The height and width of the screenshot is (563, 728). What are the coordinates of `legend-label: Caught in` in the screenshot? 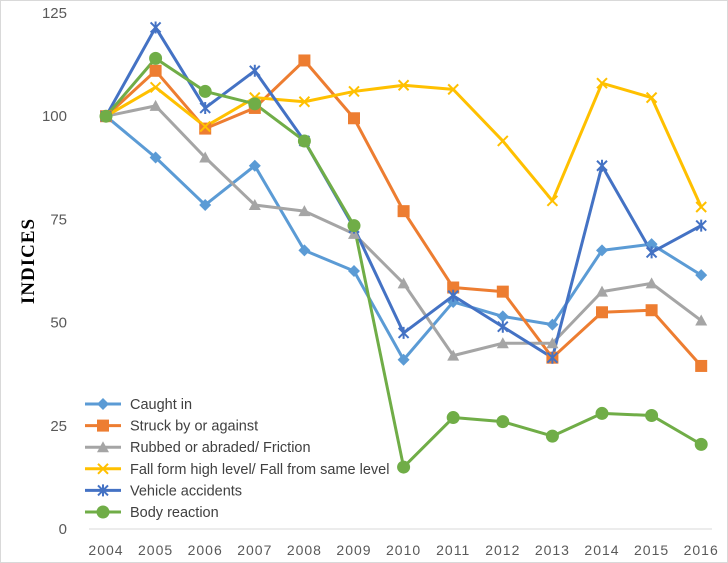 It's located at (161, 405).